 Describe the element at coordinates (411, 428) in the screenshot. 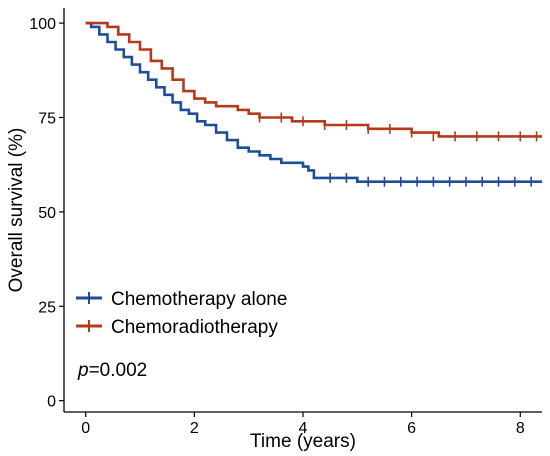

I see `x-tick-label: 6` at that location.